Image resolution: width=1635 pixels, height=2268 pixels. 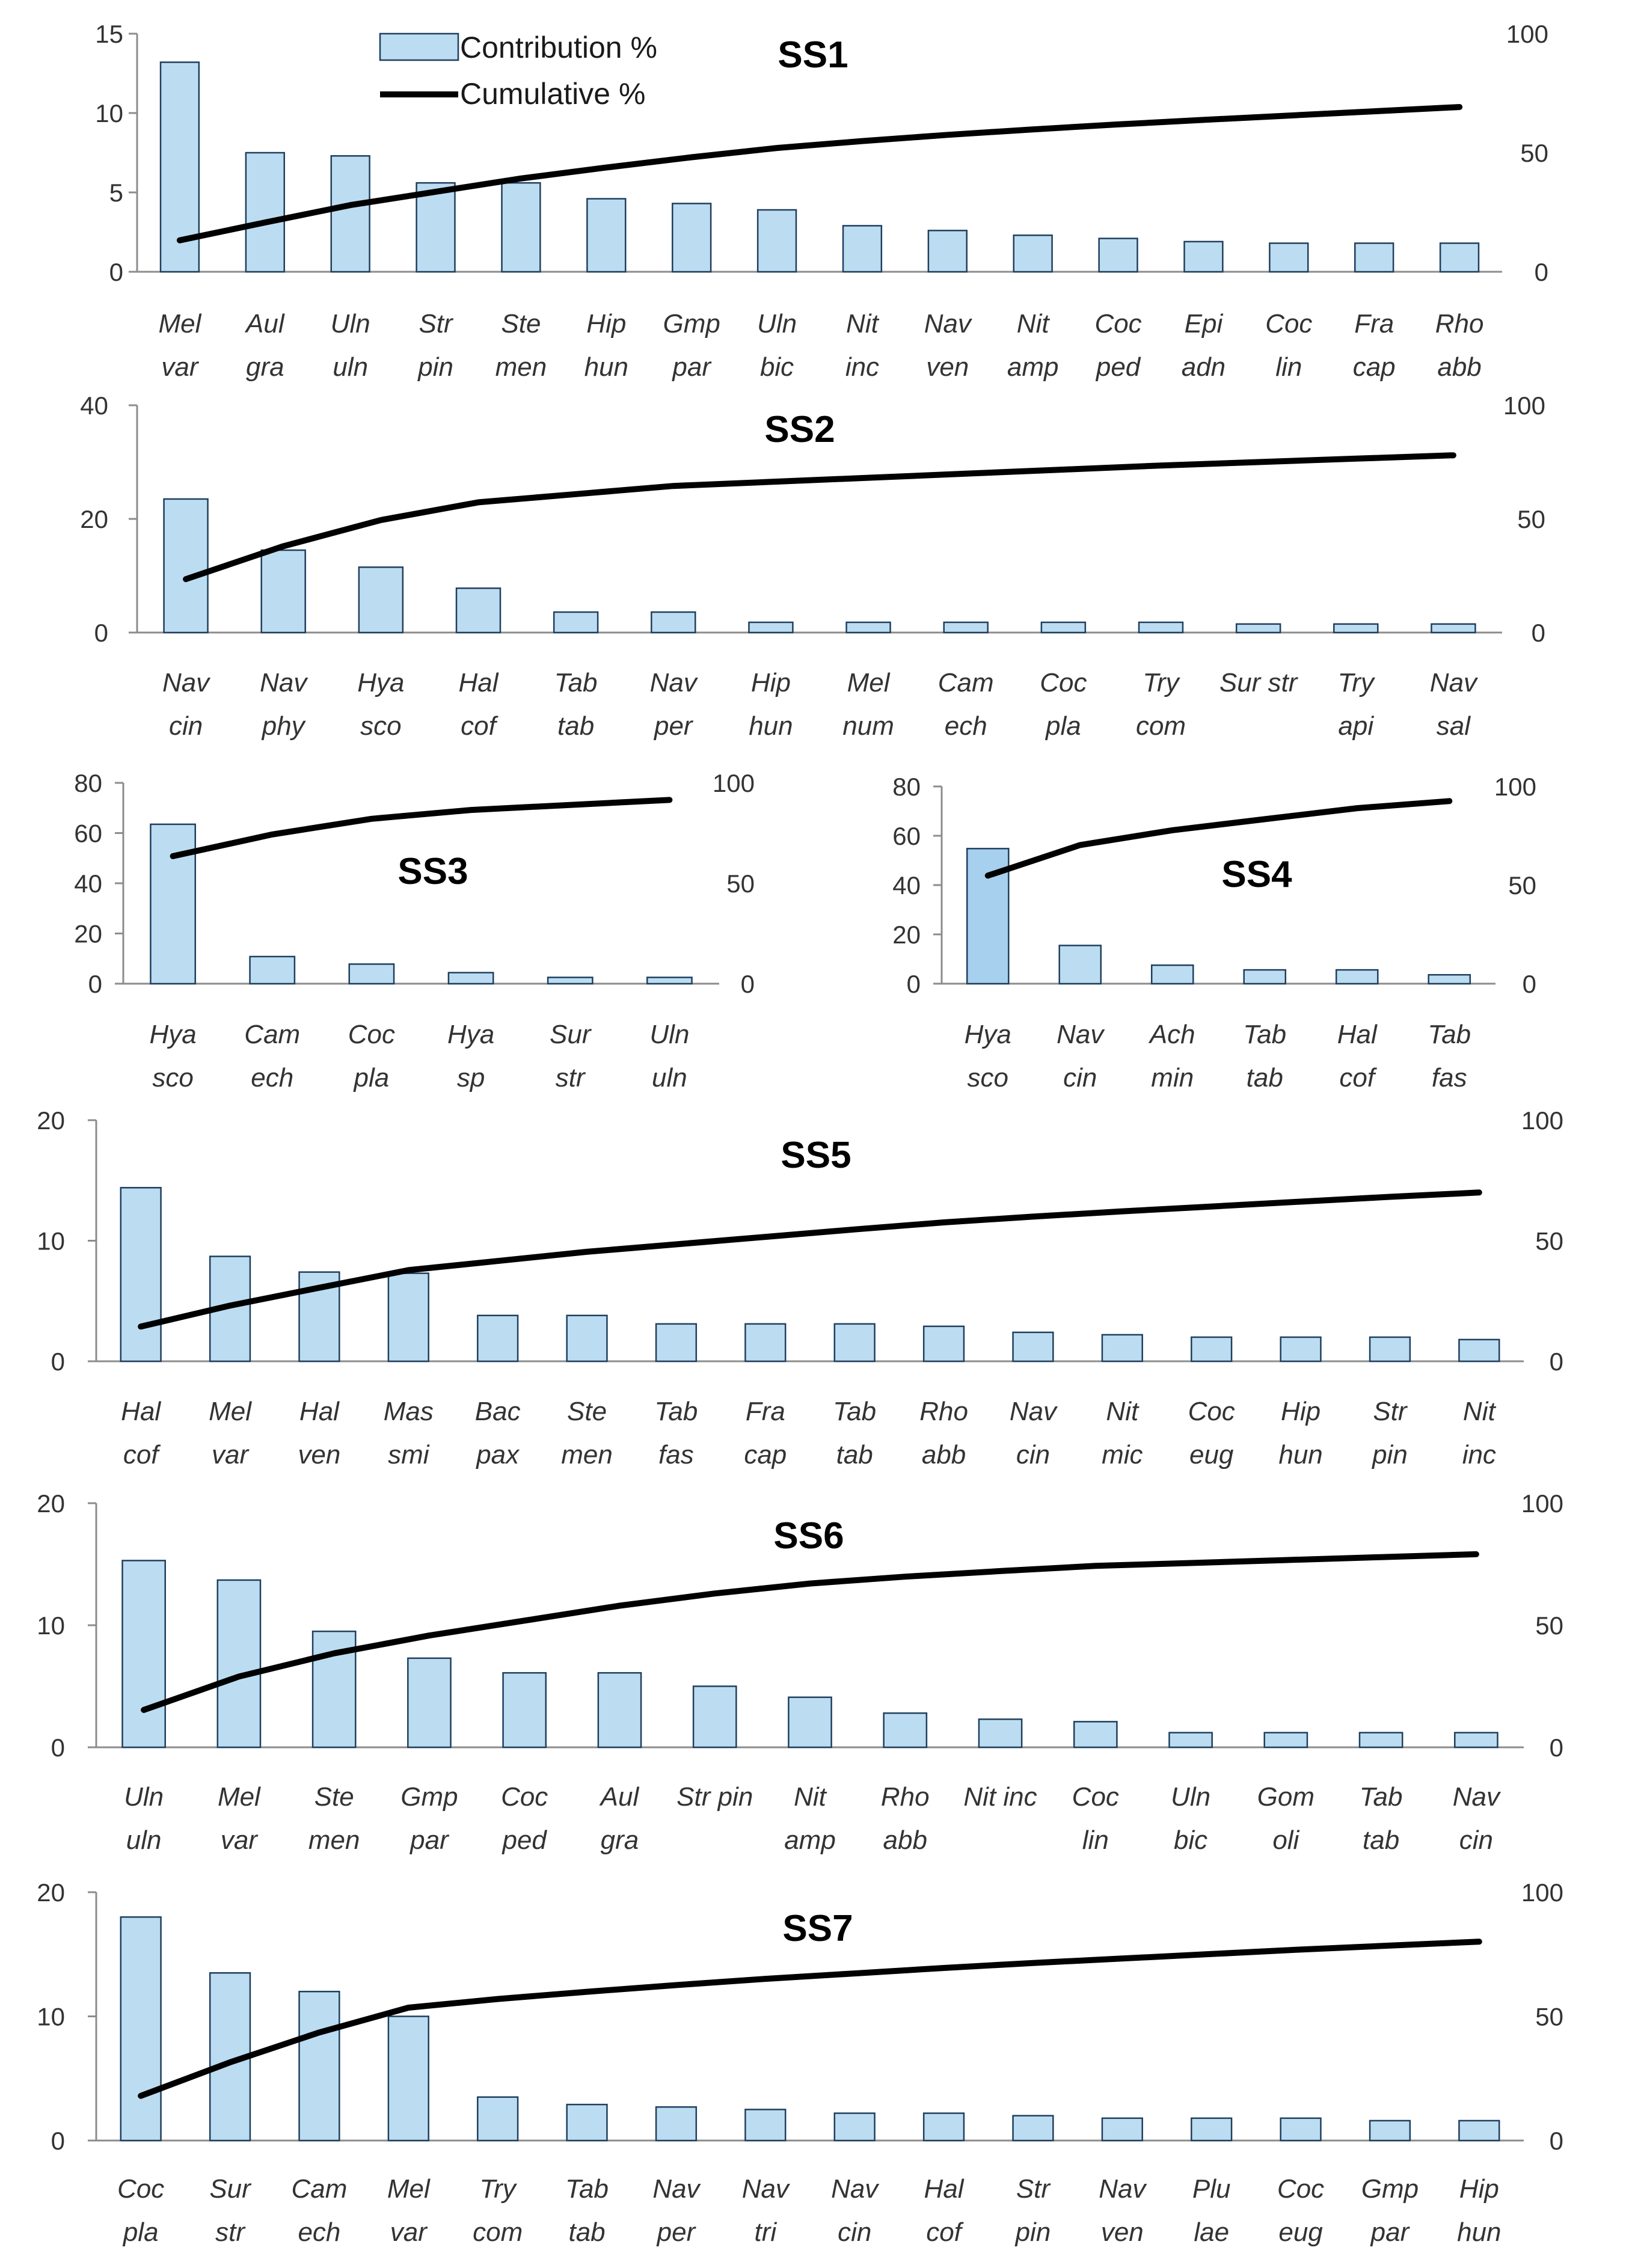 What do you see at coordinates (116, 193) in the screenshot?
I see `left-axis-tick-label: 5` at bounding box center [116, 193].